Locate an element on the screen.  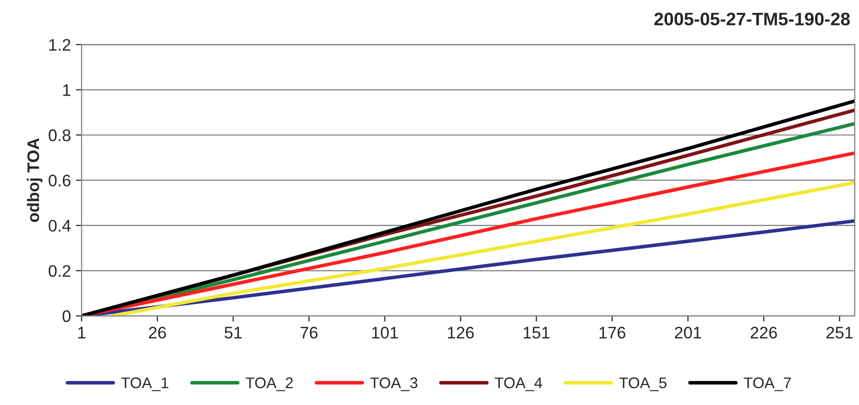
y-axis-title: odboj TOA is located at coordinates (34, 180).